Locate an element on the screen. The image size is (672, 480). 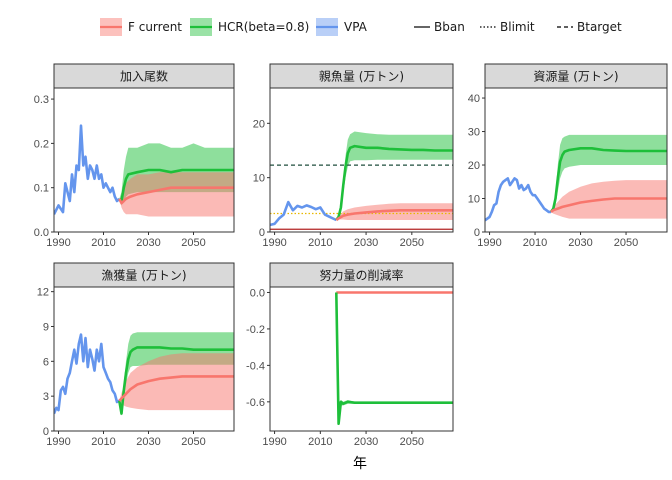
panel-title: 努力量の削減率 is located at coordinates (361, 275).